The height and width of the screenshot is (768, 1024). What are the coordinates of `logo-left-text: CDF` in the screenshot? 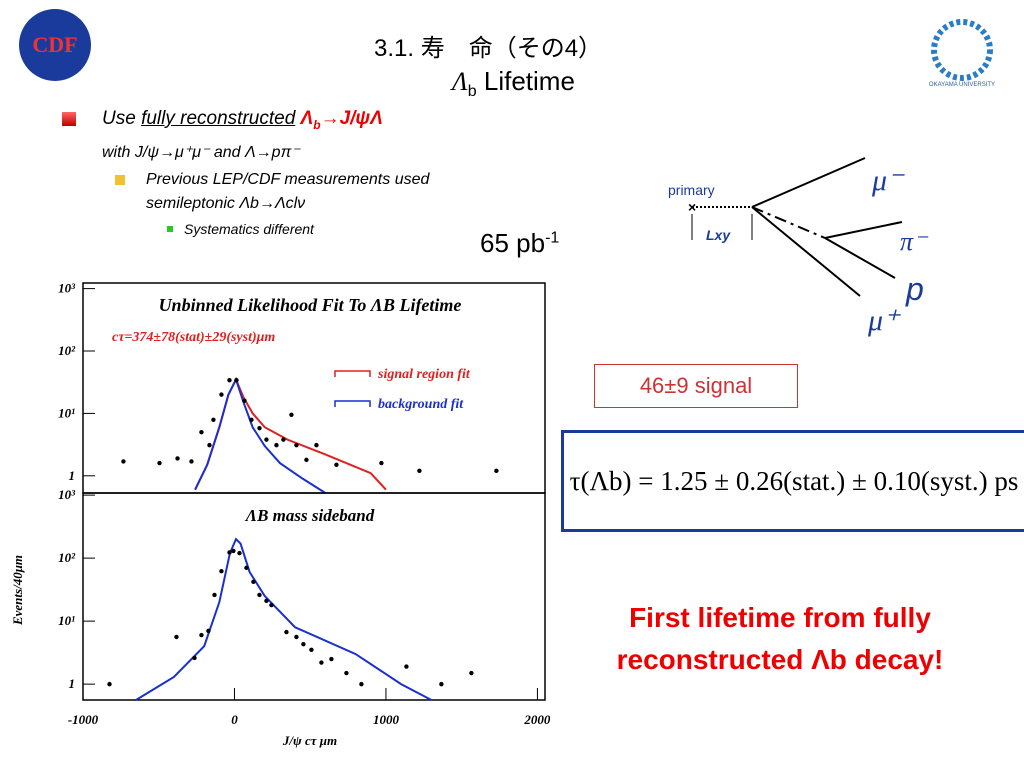 It's located at (54, 44).